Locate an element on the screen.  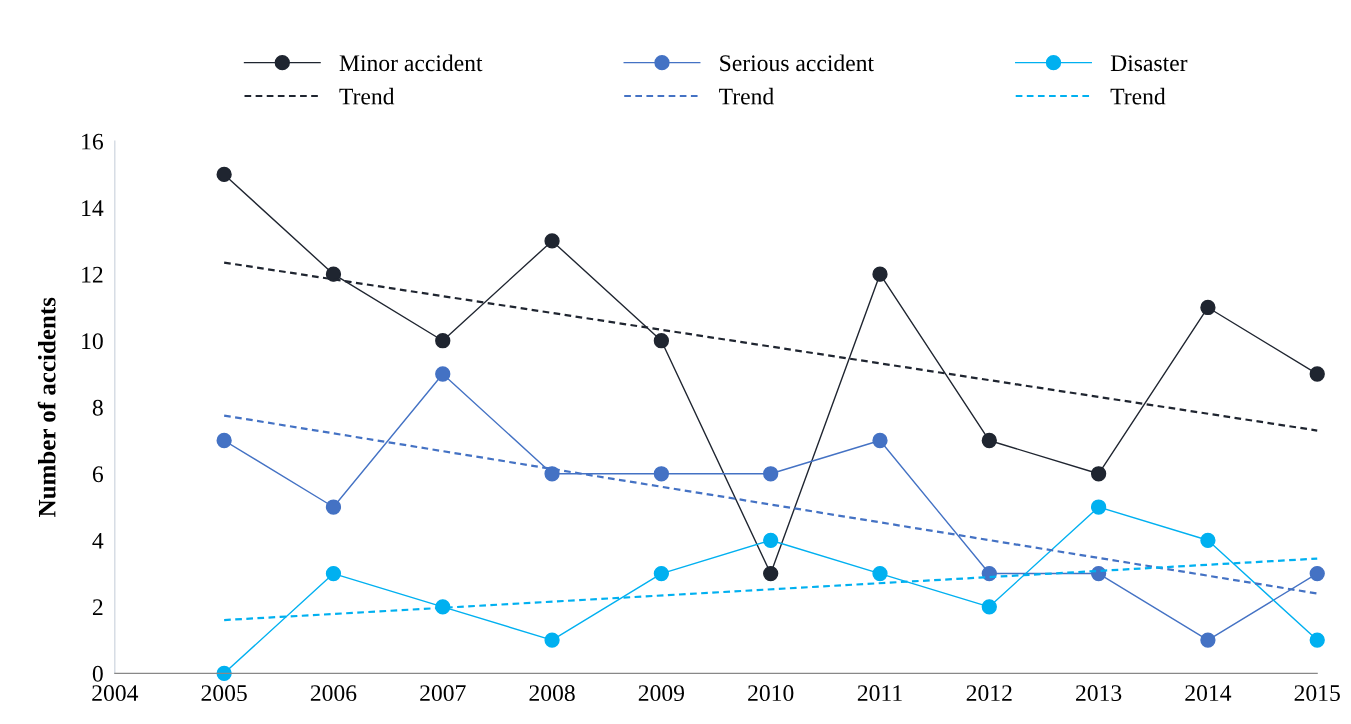
y-tick-label: 16 is located at coordinates (93, 141).